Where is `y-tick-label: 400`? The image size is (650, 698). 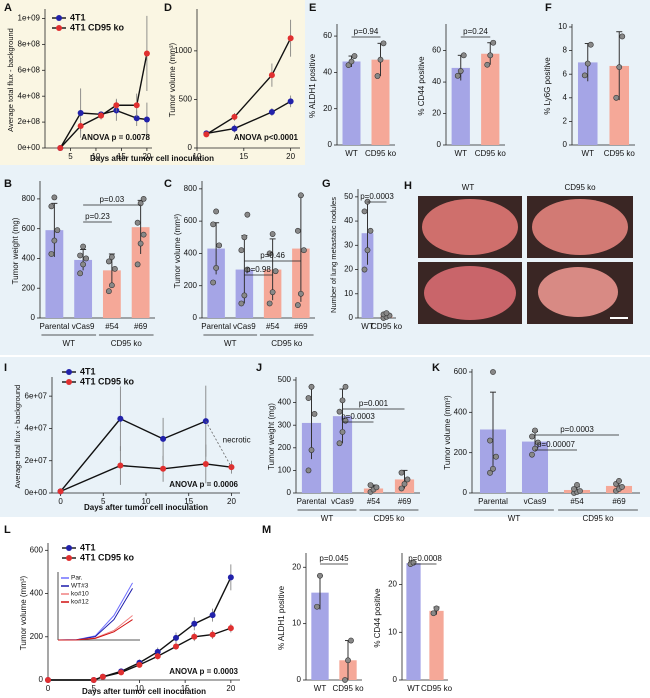
y-tick-label: 400 is located at coordinates (37, 593).